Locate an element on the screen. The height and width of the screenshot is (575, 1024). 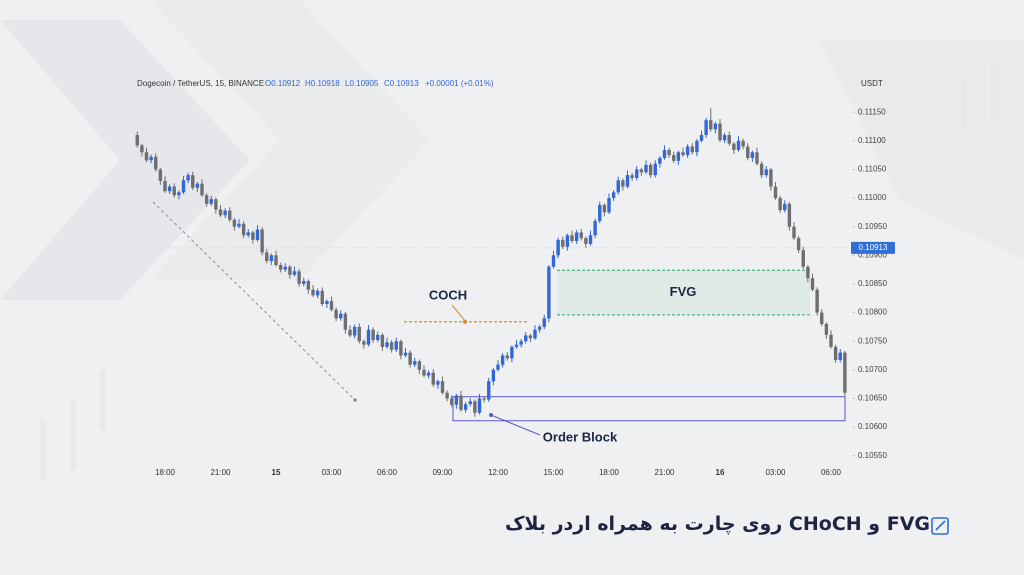
bg-chevron is located at coordinates (125, 160).